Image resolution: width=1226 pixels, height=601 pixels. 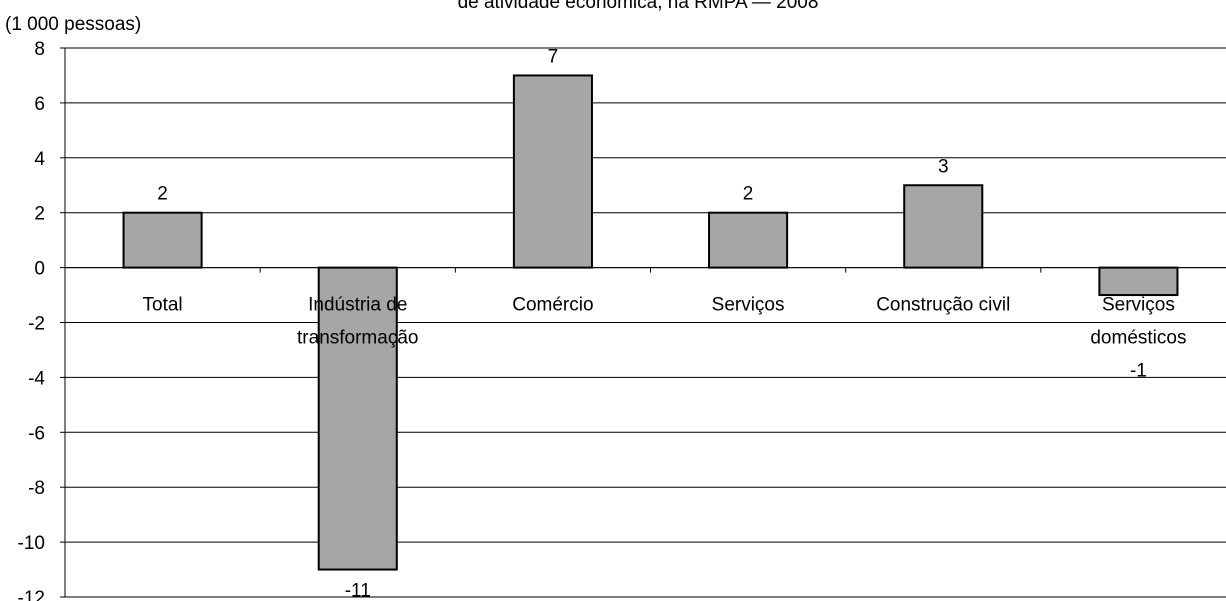 I want to click on category-label: Total, so click(x=163, y=305).